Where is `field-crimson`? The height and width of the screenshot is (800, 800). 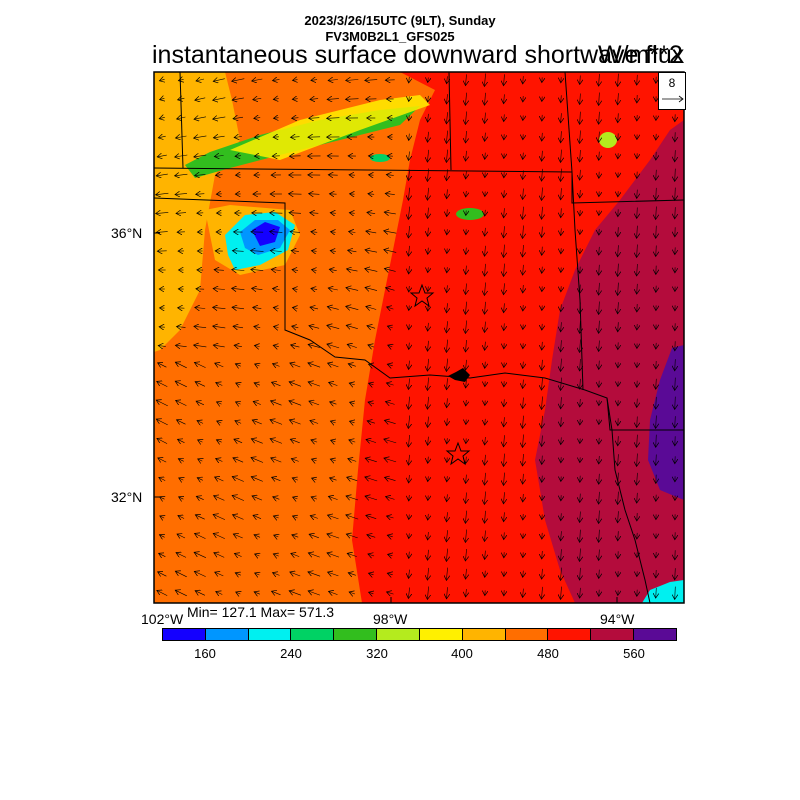 field-crimson is located at coordinates (609, 361).